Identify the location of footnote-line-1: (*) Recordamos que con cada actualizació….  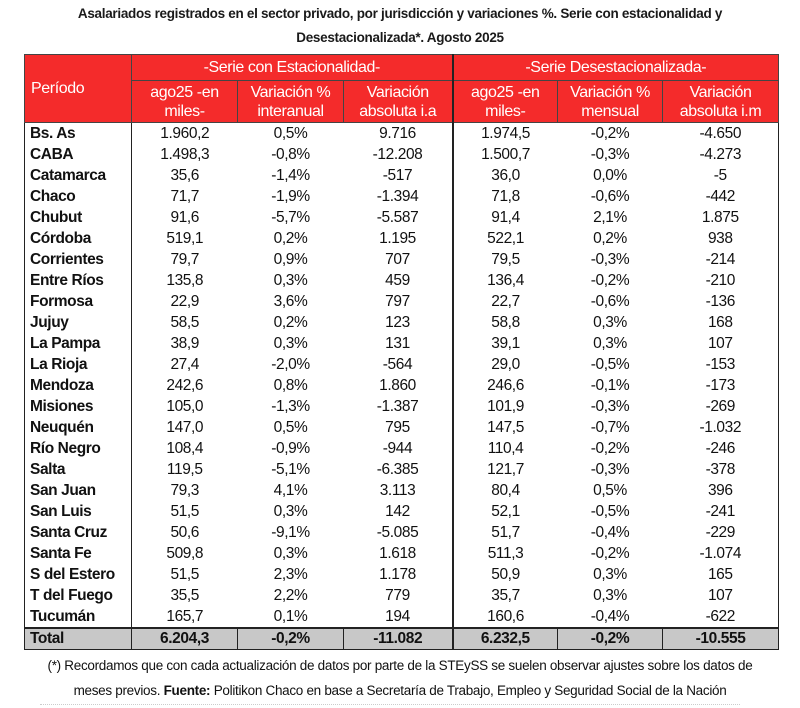
(400, 665).